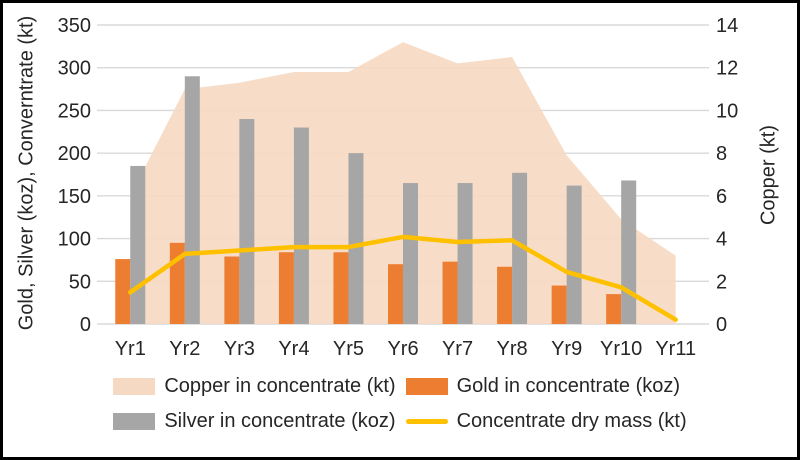 The width and height of the screenshot is (800, 460). What do you see at coordinates (402, 349) in the screenshot?
I see `svg-text: Yr6` at bounding box center [402, 349].